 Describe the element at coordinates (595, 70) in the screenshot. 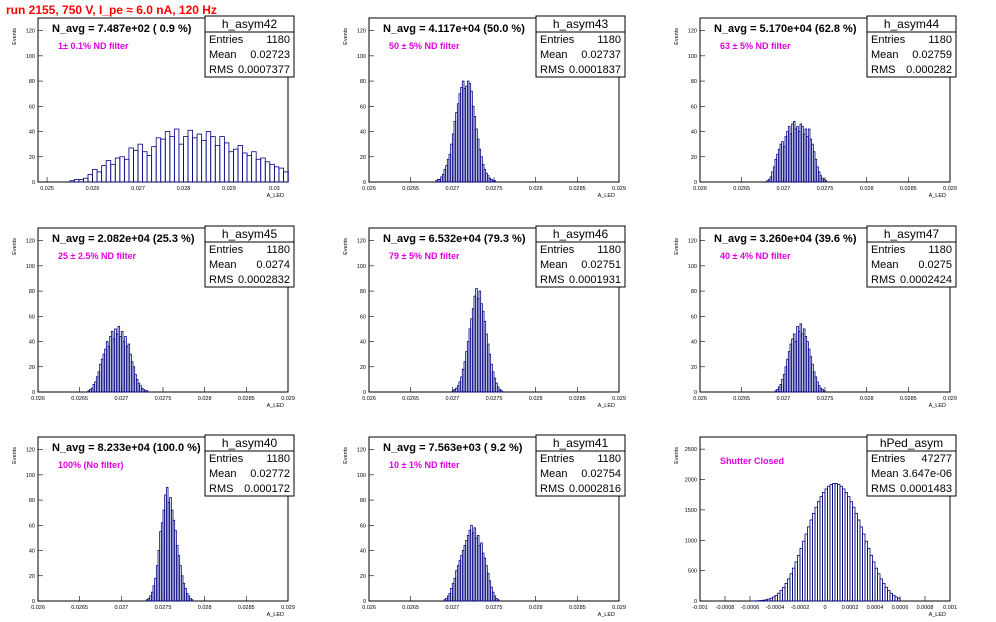

I see `stats-rms-value: 0.0001837` at that location.